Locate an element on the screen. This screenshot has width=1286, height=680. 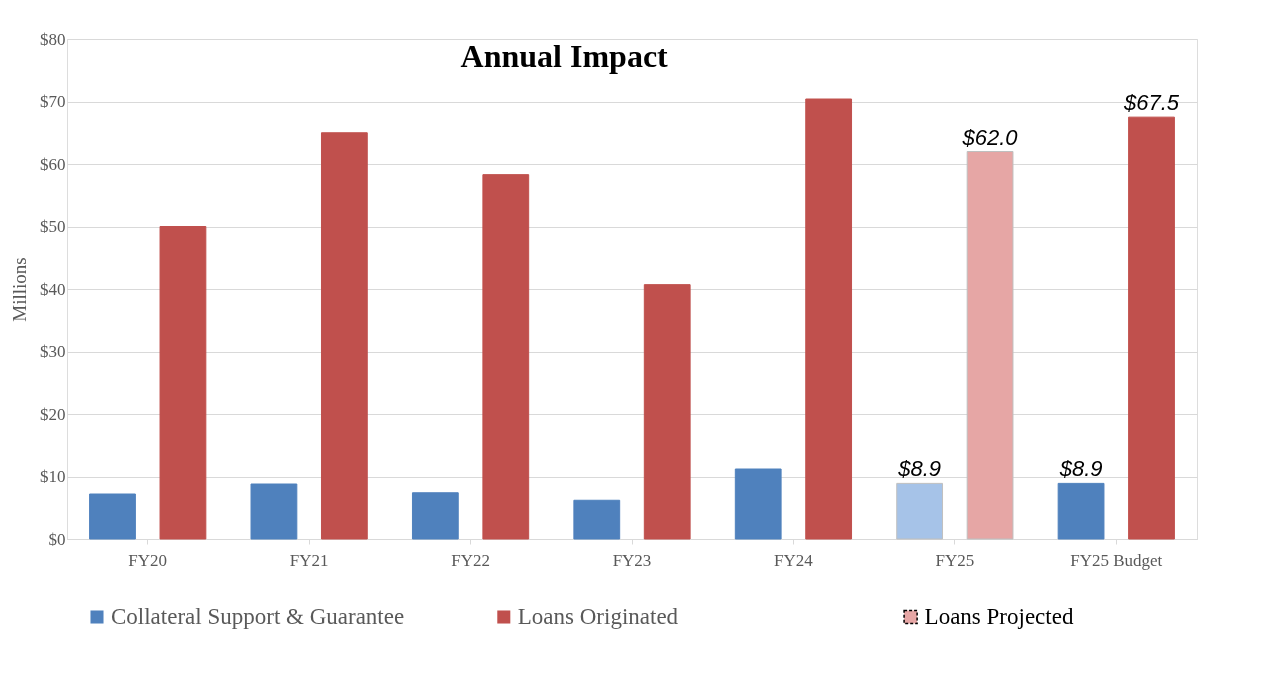
x-tick-label: FY23 is located at coordinates (632, 560).